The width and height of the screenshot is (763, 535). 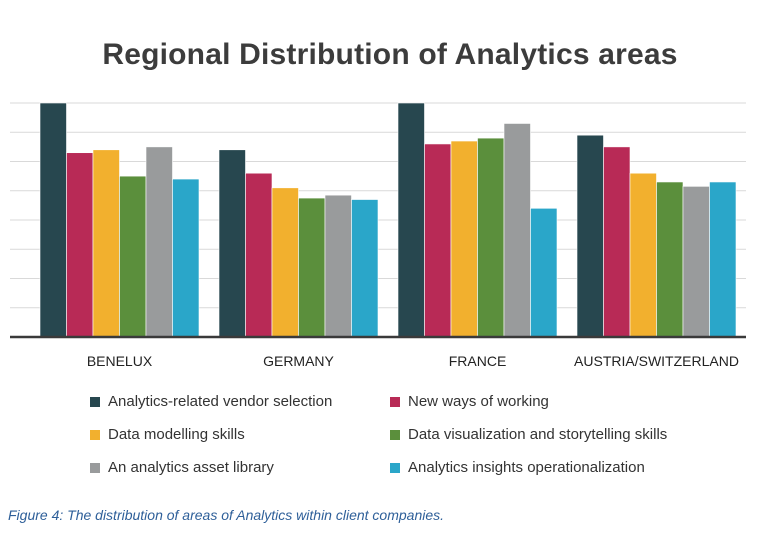 What do you see at coordinates (478, 361) in the screenshot?
I see `x-tick-label: FRANCE` at bounding box center [478, 361].